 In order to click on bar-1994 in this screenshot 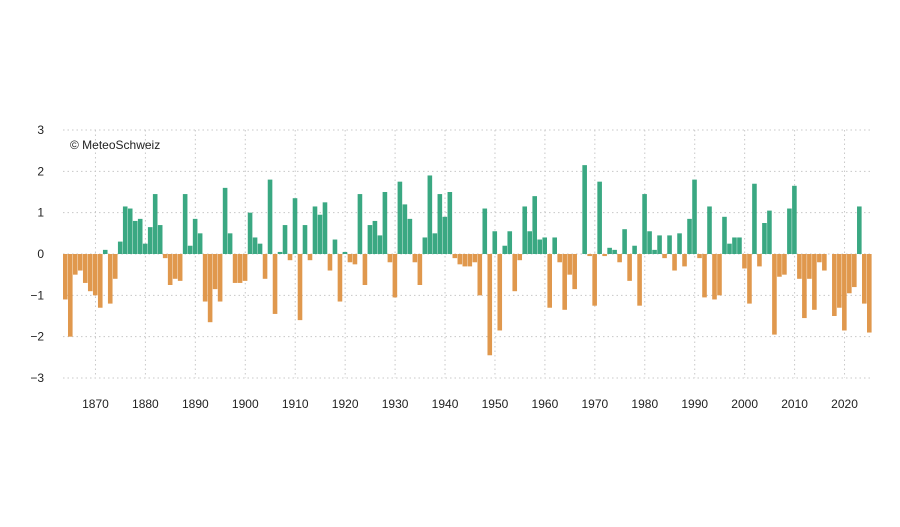, I will do `click(714, 277)`.